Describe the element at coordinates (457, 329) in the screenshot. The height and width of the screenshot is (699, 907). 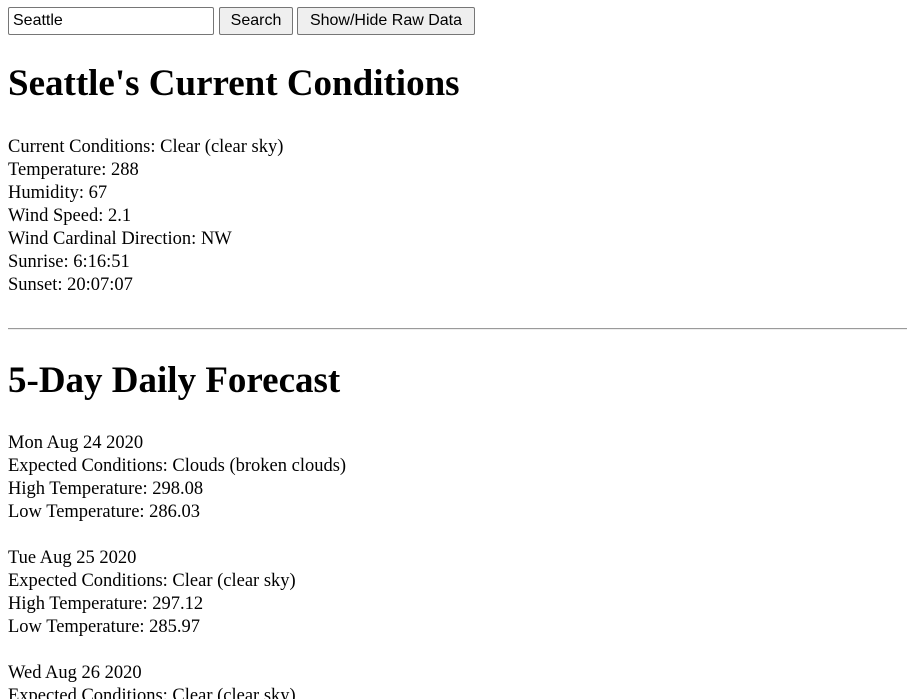
I see `section-divider` at that location.